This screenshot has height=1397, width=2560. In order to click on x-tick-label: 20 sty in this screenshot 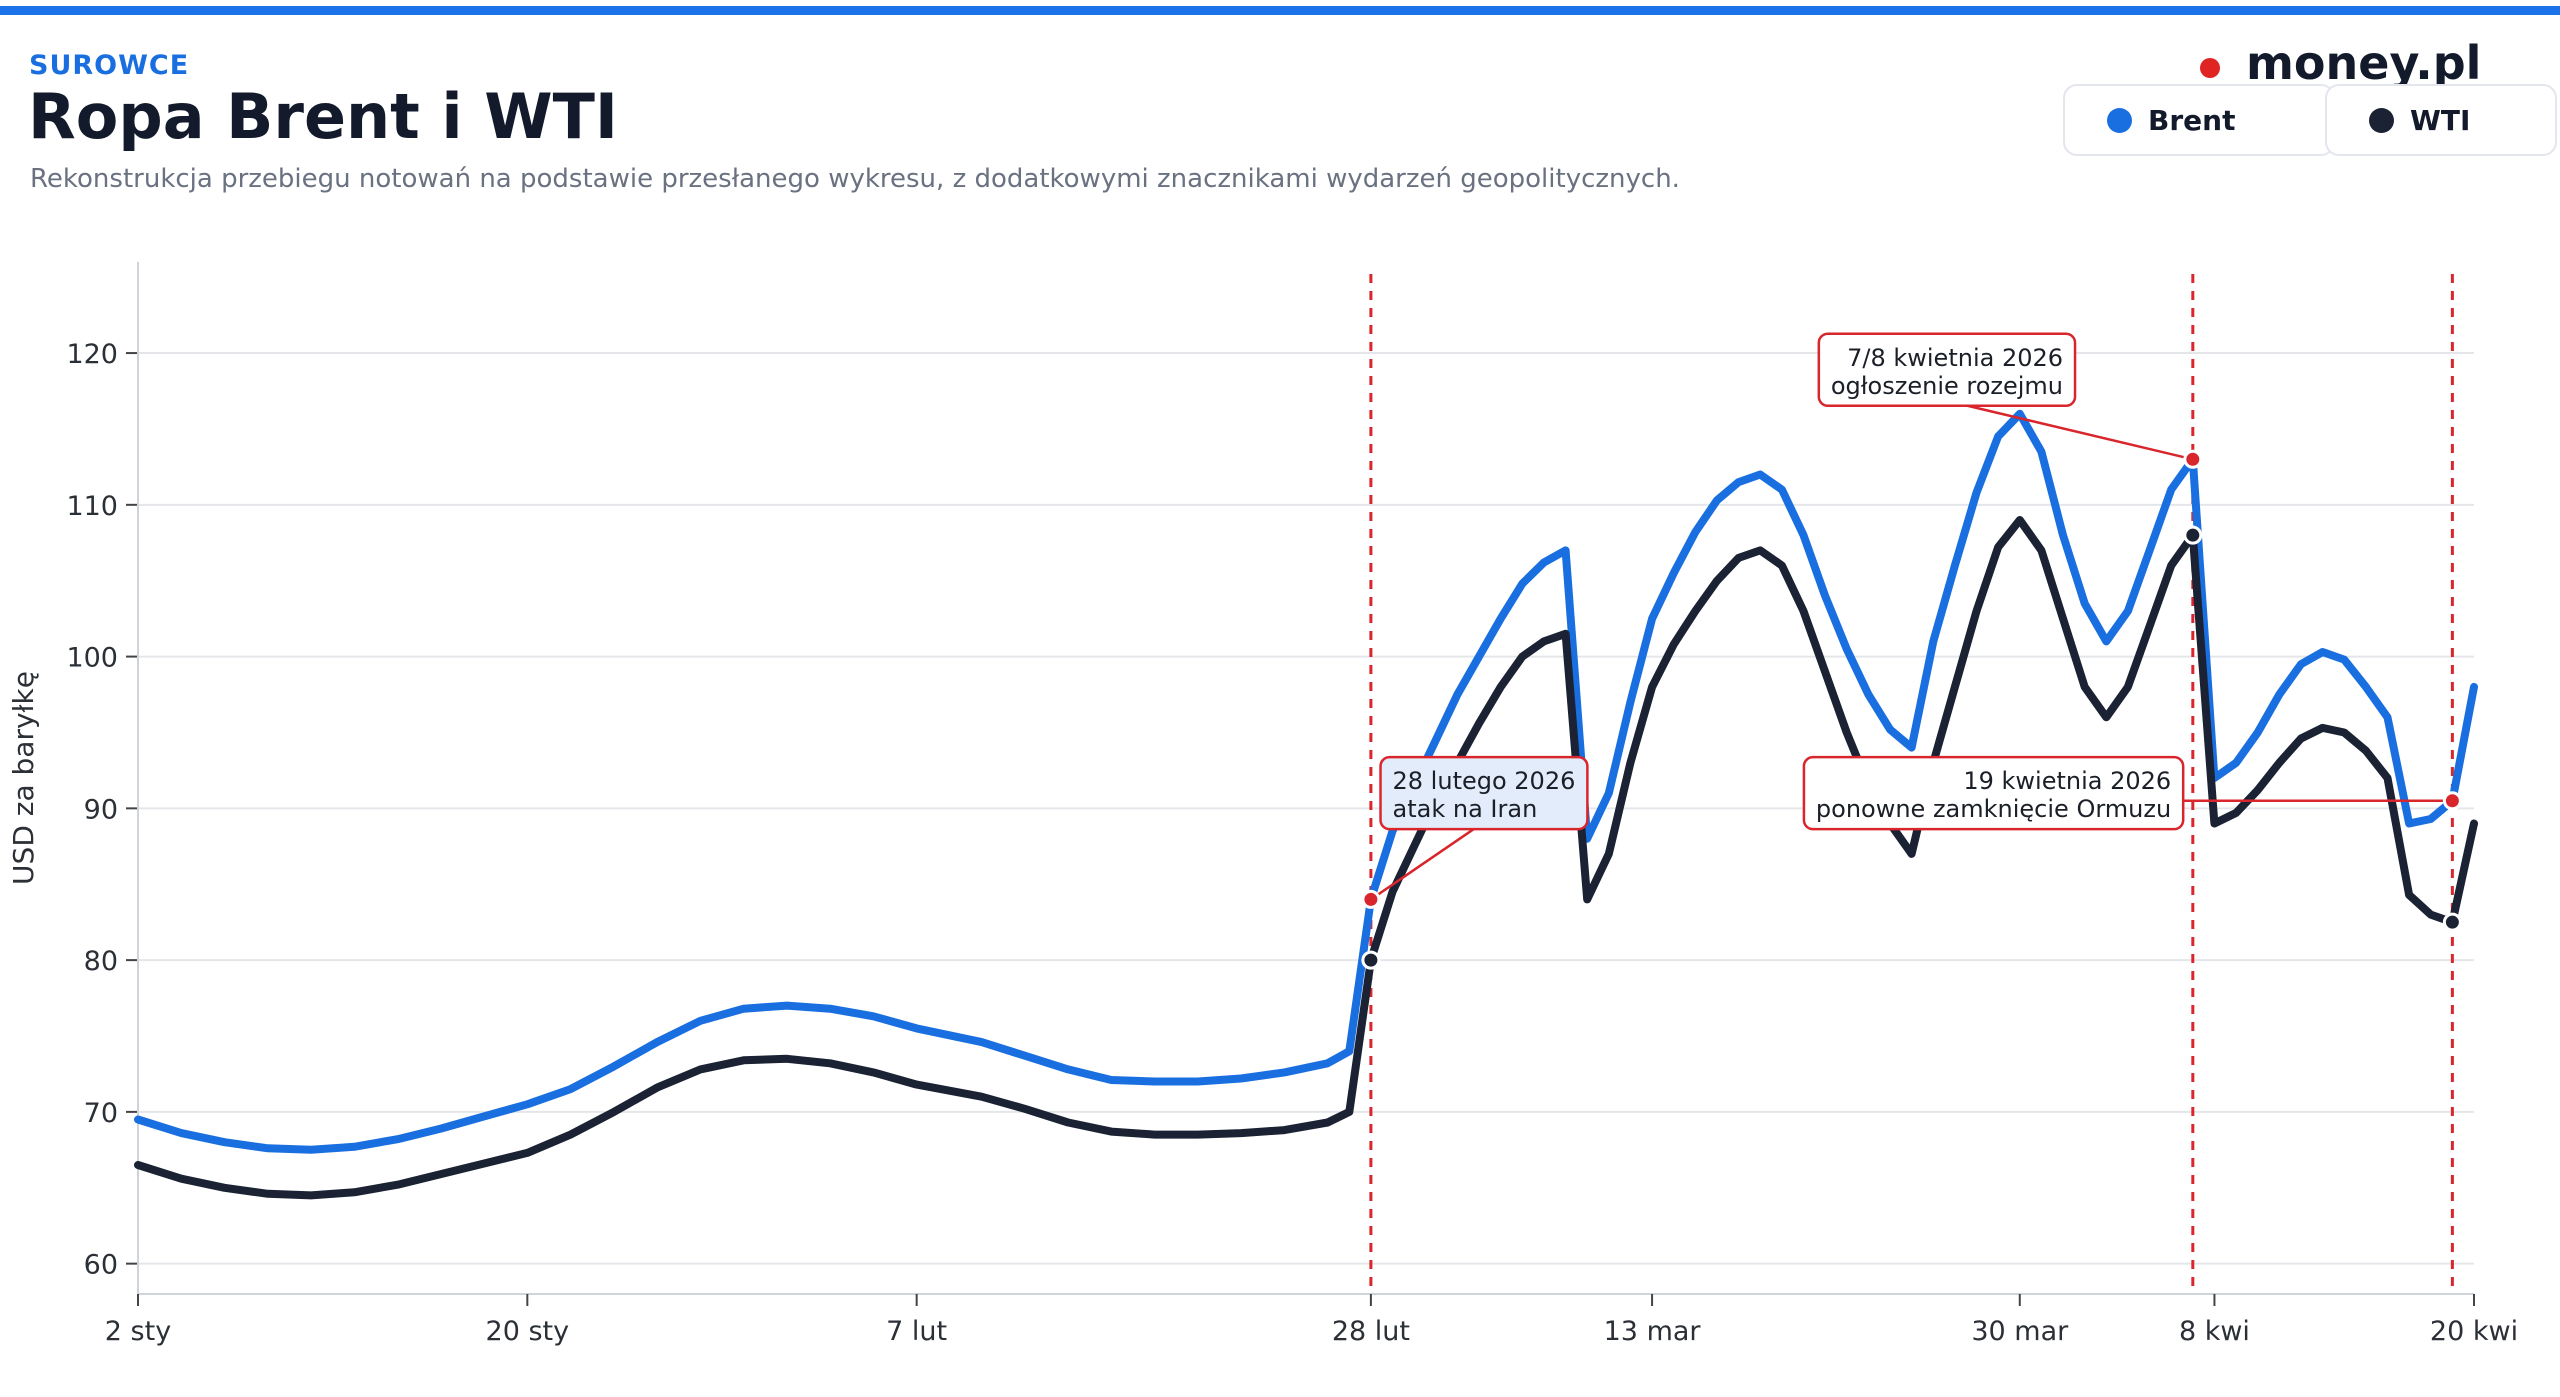, I will do `click(528, 1331)`.